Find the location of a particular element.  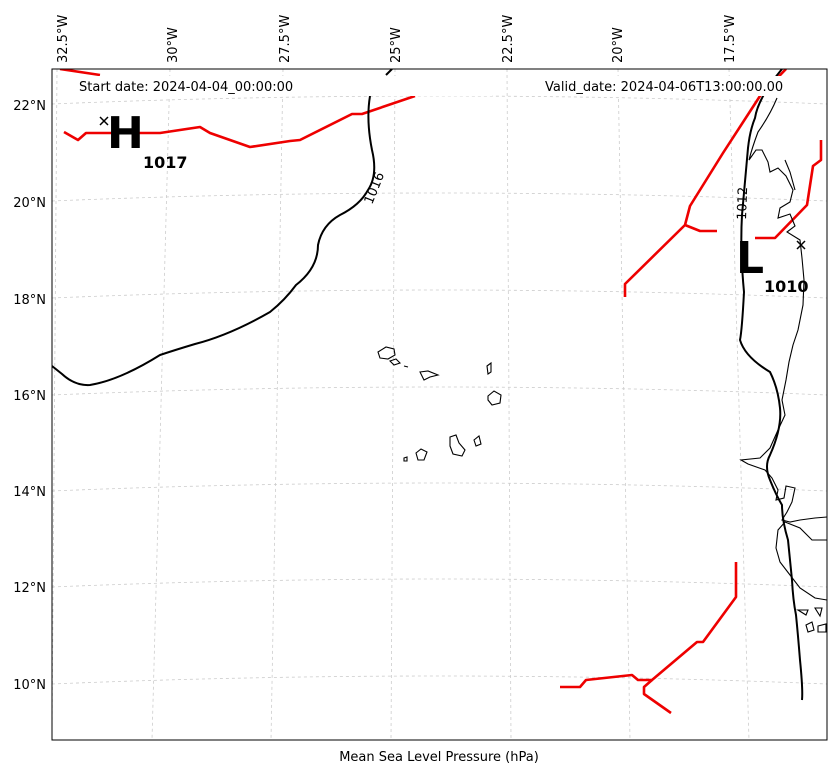

island-maio is located at coordinates (477, 441).